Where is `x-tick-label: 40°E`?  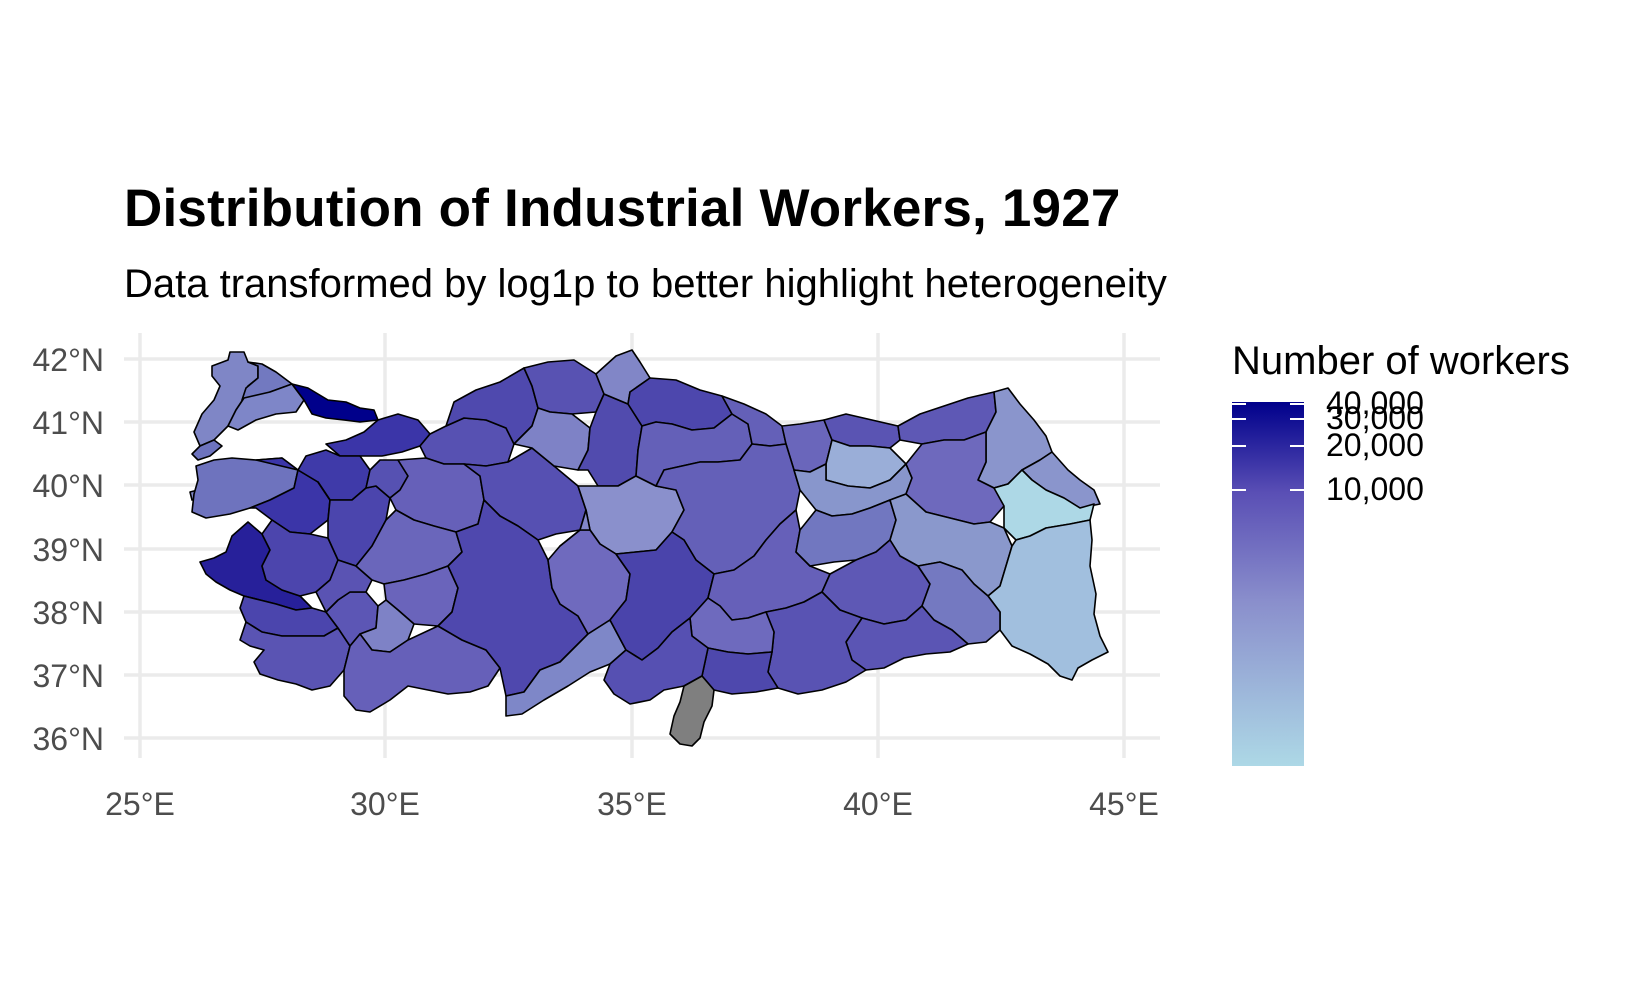 x-tick-label: 40°E is located at coordinates (878, 804).